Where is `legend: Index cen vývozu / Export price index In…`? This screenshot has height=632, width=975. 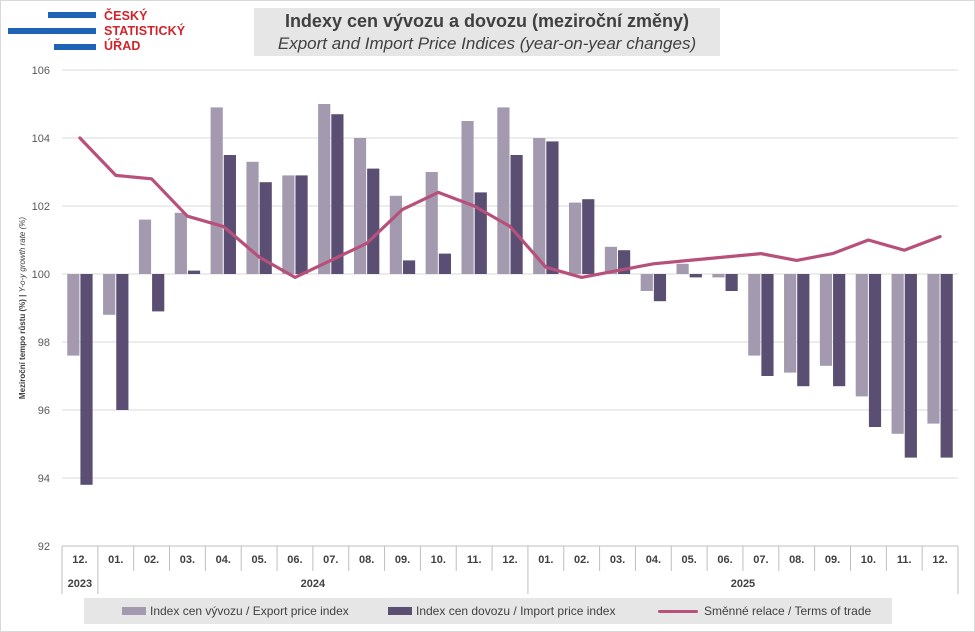 legend: Index cen vývozu / Export price index In… is located at coordinates (488, 611).